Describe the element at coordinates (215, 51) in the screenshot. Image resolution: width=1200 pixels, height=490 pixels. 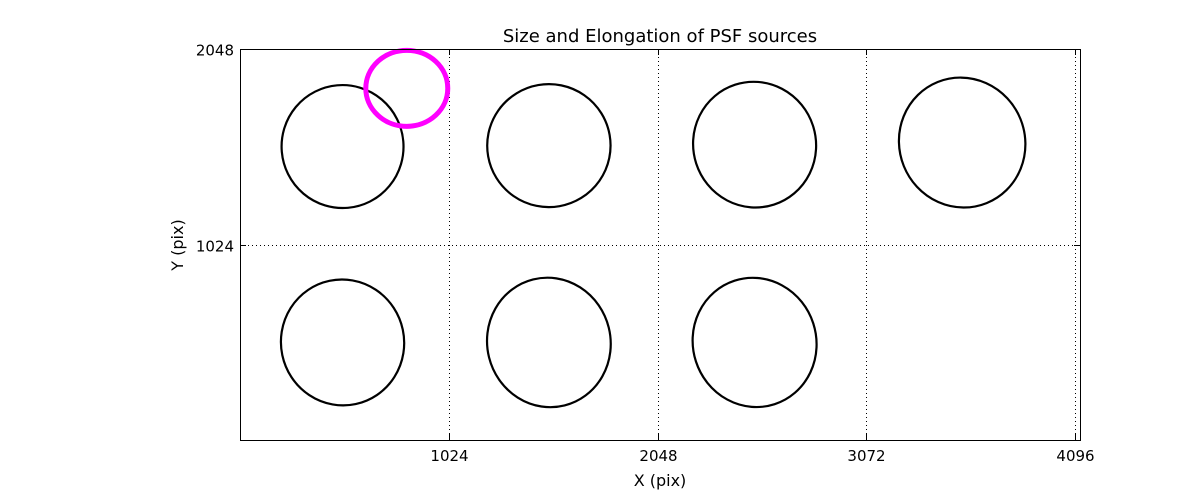
I see `y-tick-label: 2048` at that location.